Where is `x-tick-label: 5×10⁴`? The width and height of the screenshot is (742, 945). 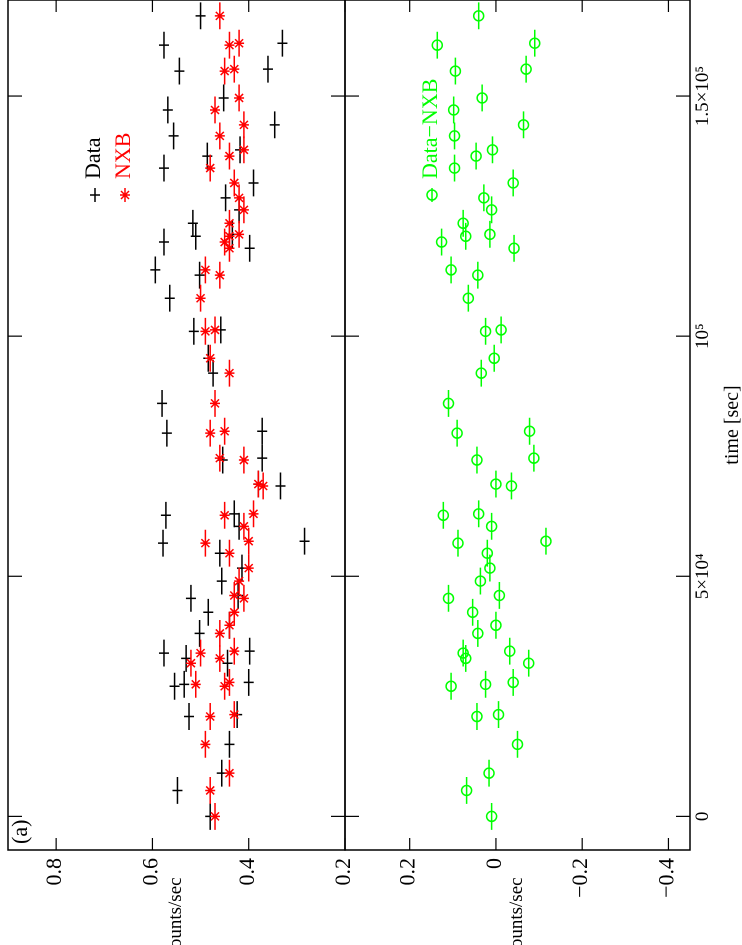 x-tick-label: 5×10⁴ is located at coordinates (702, 576).